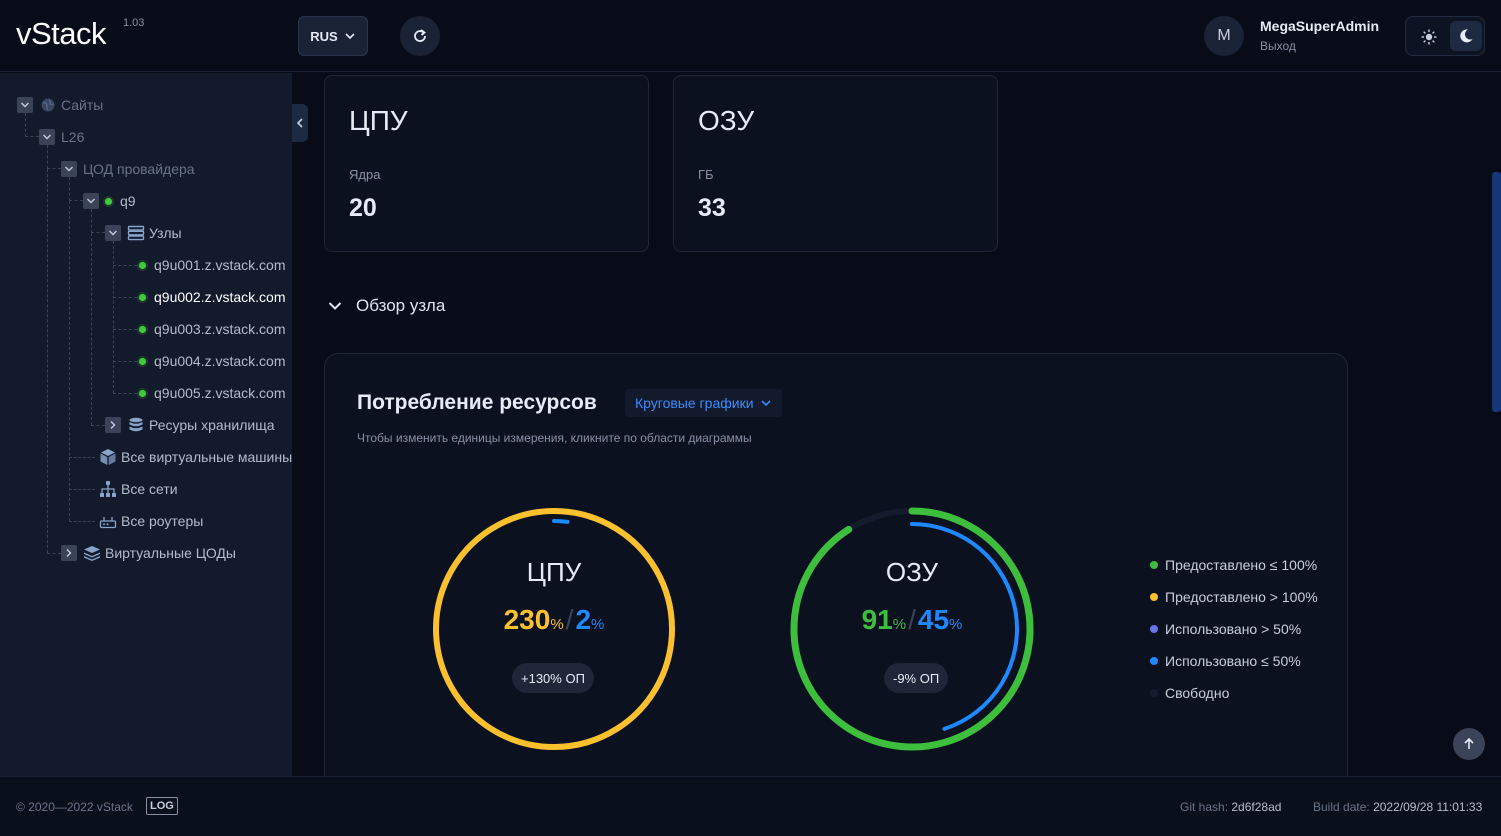 This screenshot has width=1501, height=836. What do you see at coordinates (210, 329) in the screenshot?
I see `tree-item-node: q9u003.z.vstack.com` at bounding box center [210, 329].